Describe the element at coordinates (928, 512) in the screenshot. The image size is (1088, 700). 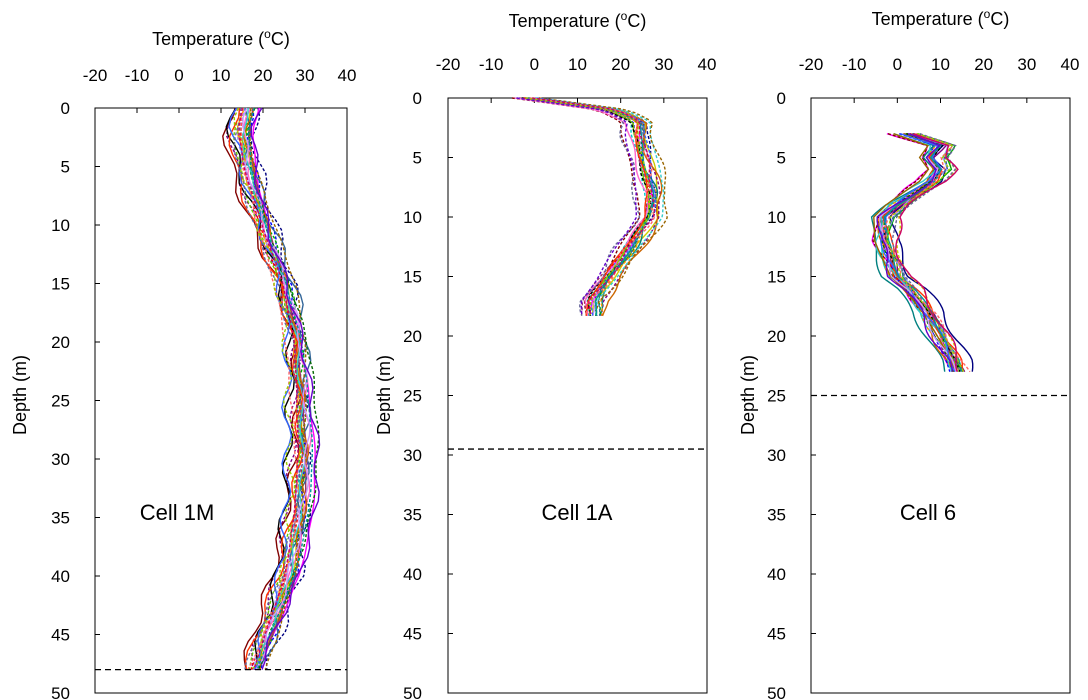
I see `cell-annotation: Cell 6` at that location.